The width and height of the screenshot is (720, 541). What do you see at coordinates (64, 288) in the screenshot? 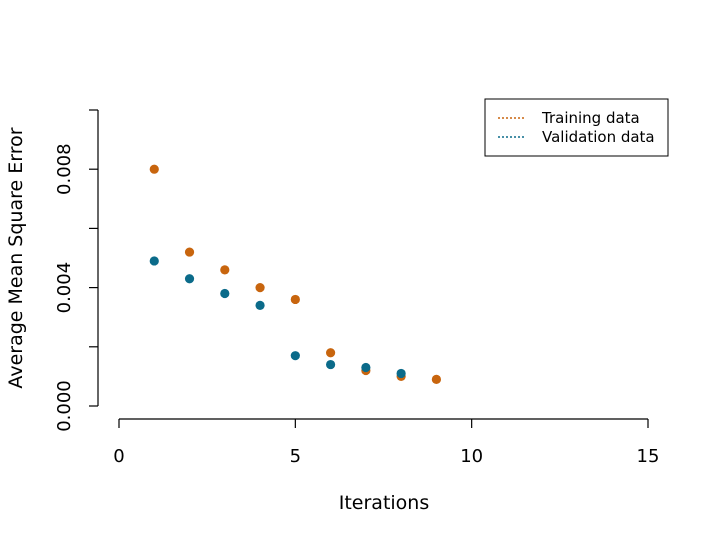
I see `y-tick-label: 0.004` at bounding box center [64, 288].